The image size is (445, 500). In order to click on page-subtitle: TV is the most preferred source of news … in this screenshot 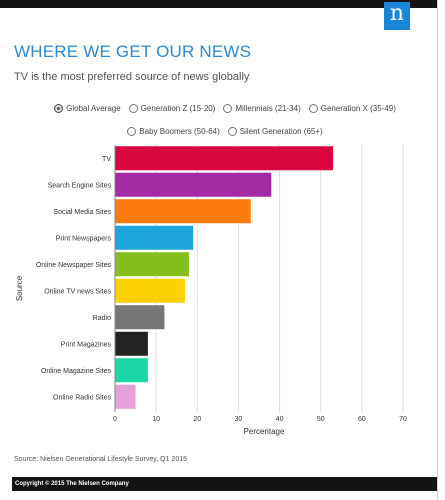, I will do `click(132, 77)`.